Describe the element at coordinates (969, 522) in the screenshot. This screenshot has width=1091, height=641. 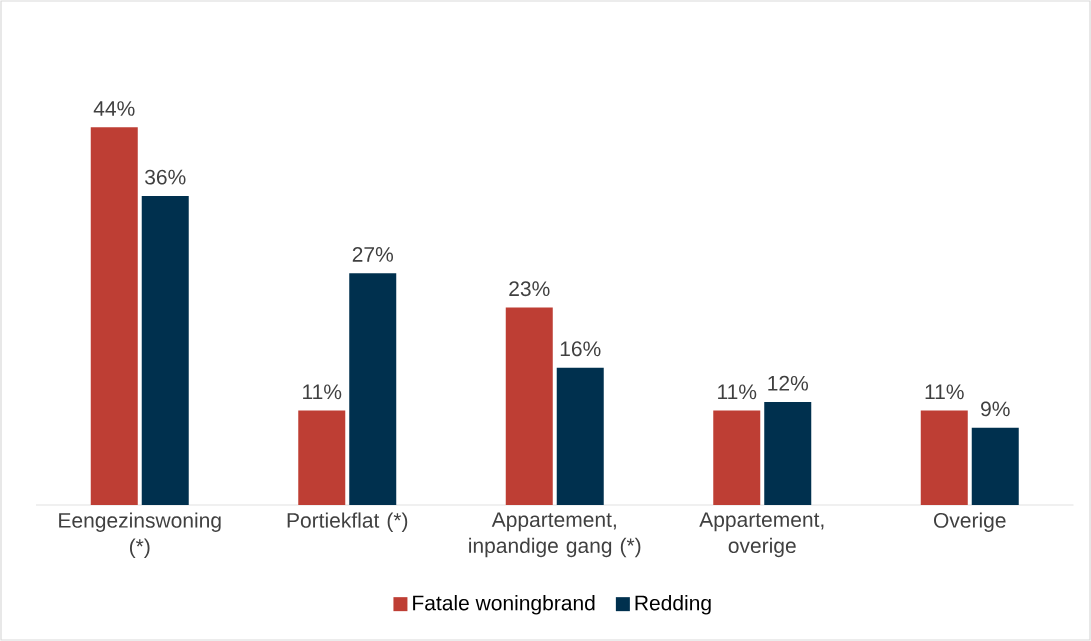
I see `x-tick-label: Overige` at that location.